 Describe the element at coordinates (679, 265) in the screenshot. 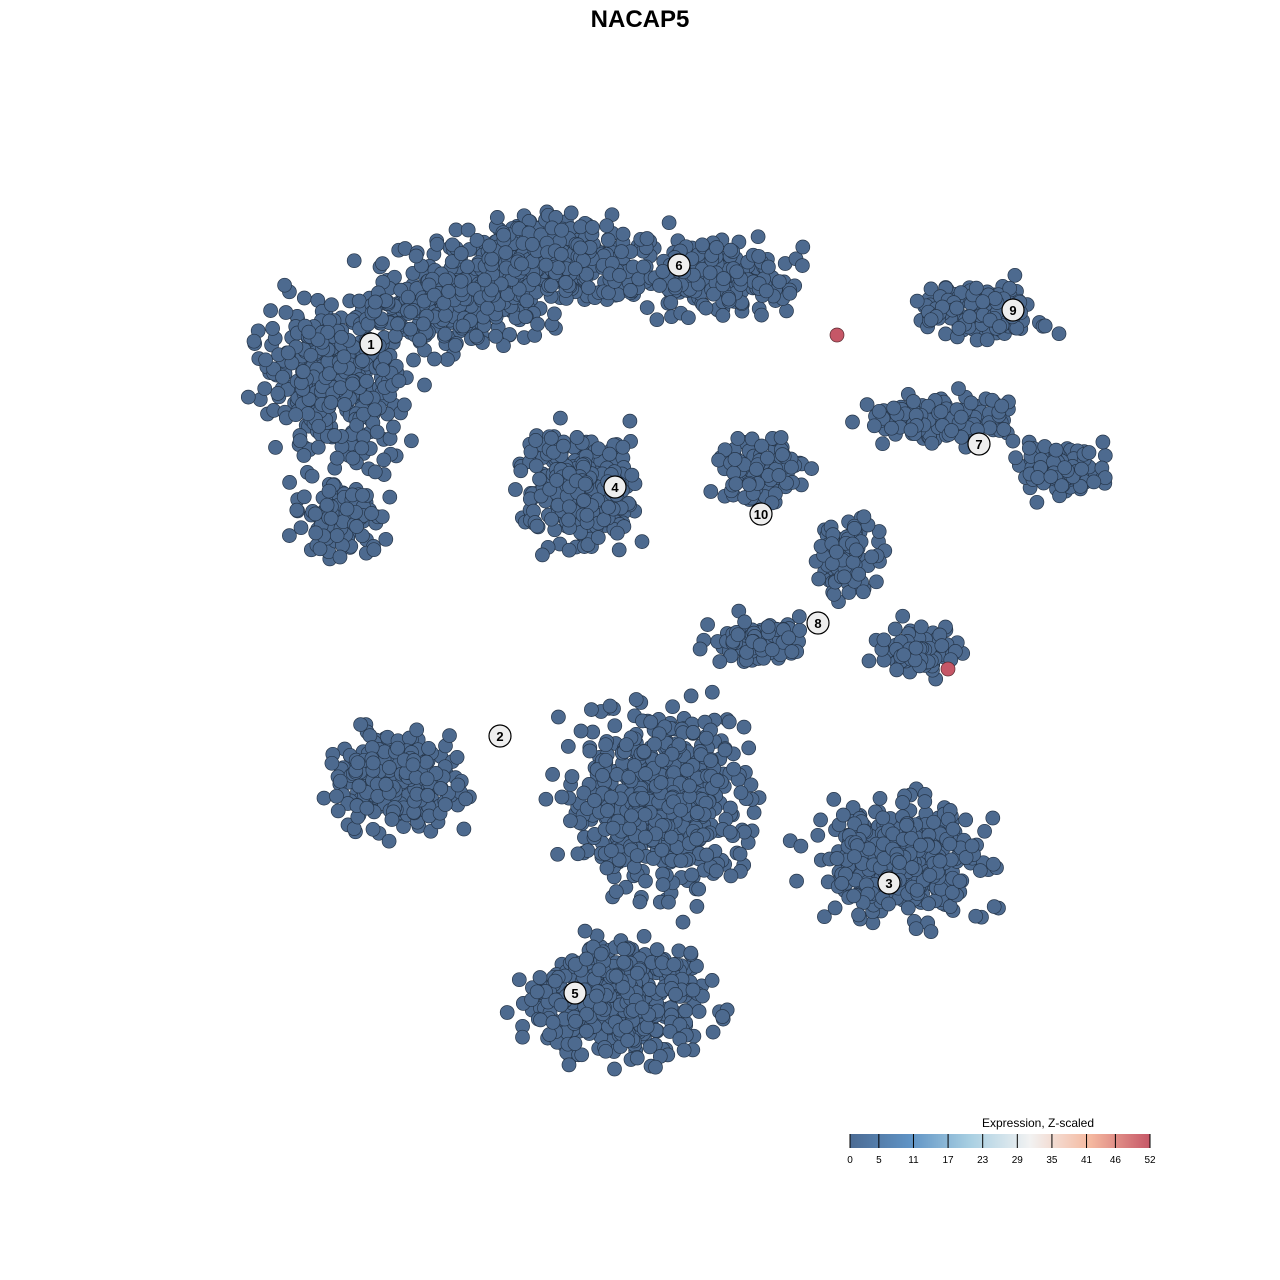

I see `cluster-label-6: 6` at that location.